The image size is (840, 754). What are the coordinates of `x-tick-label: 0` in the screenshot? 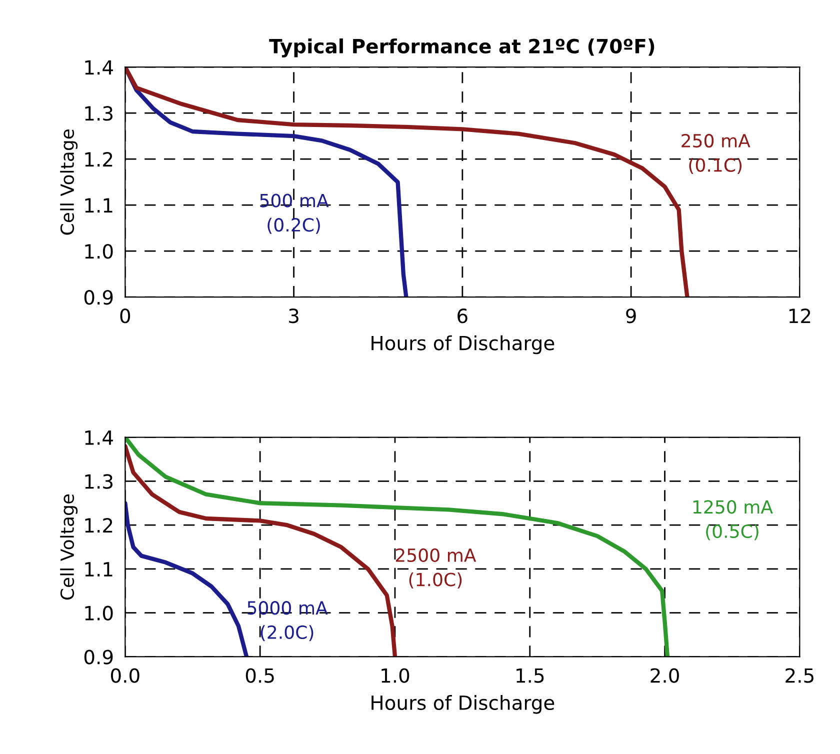 It's located at (125, 316).